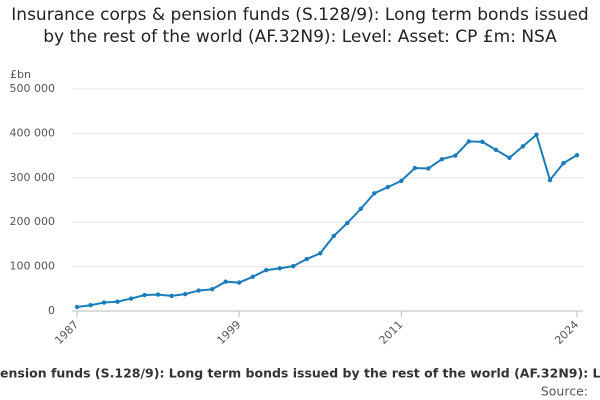 This screenshot has height=400, width=600. Describe the element at coordinates (391, 332) in the screenshot. I see `x-tick-label: 2011` at that location.